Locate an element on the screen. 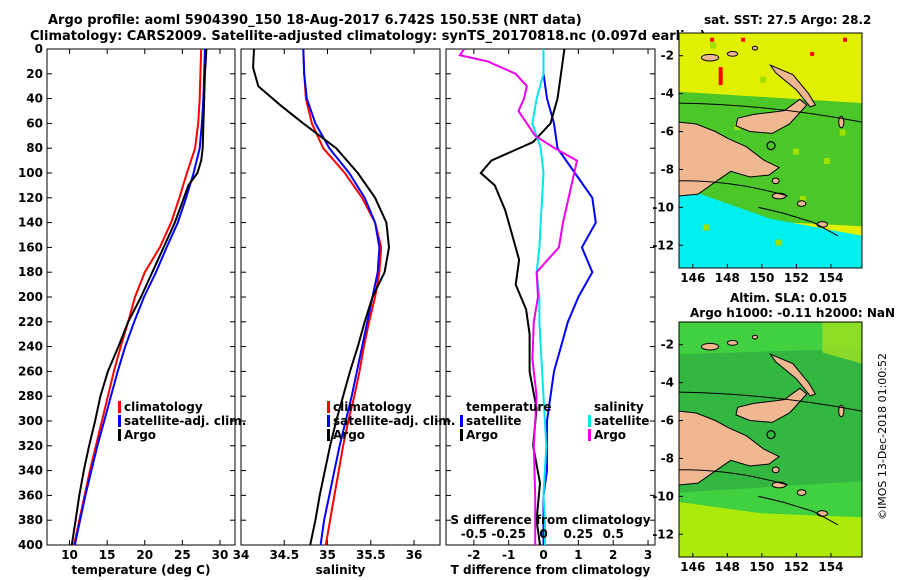 Image resolution: width=900 pixels, height=580 pixels. diff-legend-temperature-label: Argo is located at coordinates (482, 435).